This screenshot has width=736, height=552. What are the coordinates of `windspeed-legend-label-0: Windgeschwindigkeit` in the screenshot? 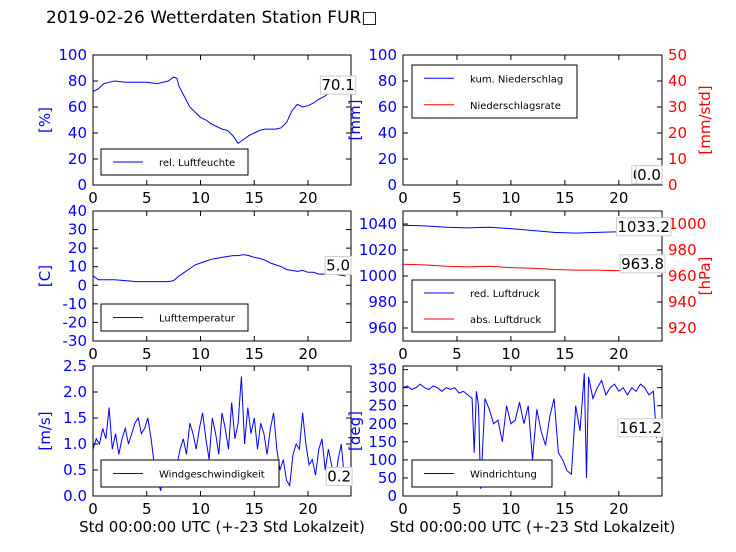 It's located at (212, 475).